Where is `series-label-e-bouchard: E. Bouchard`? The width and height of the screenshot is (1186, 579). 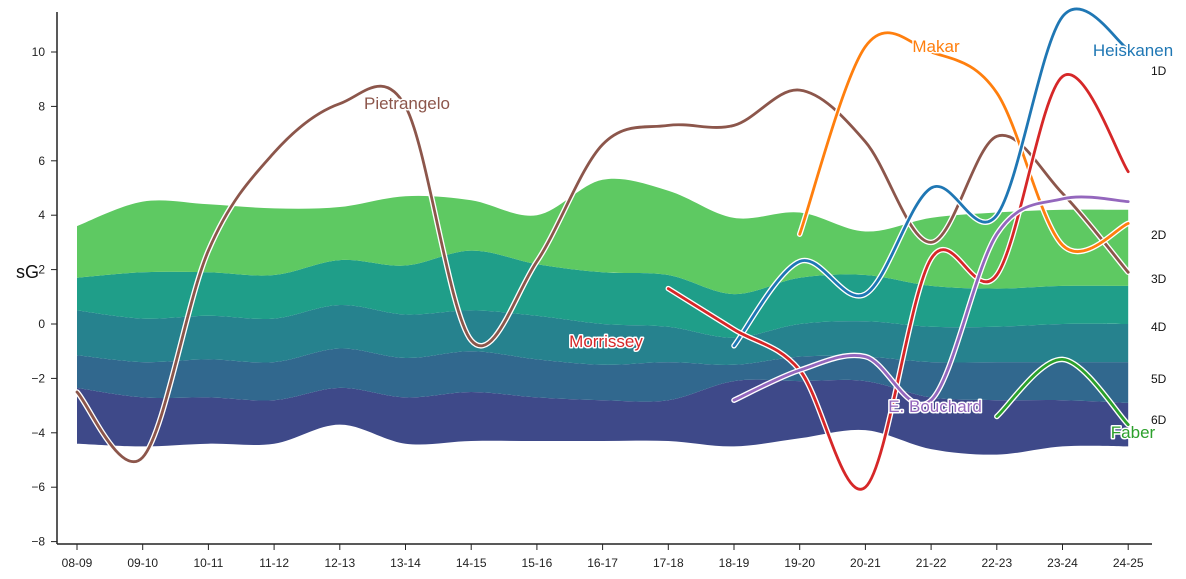 series-label-e-bouchard: E. Bouchard is located at coordinates (935, 406).